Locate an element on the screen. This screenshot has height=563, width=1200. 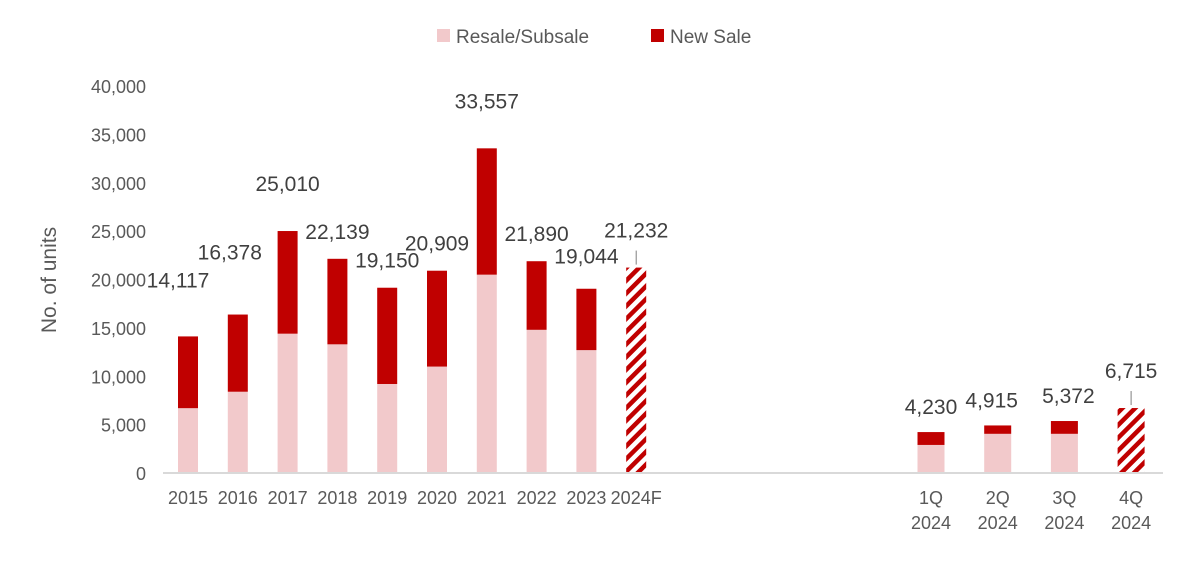
data-label: 4,915 is located at coordinates (991, 400).